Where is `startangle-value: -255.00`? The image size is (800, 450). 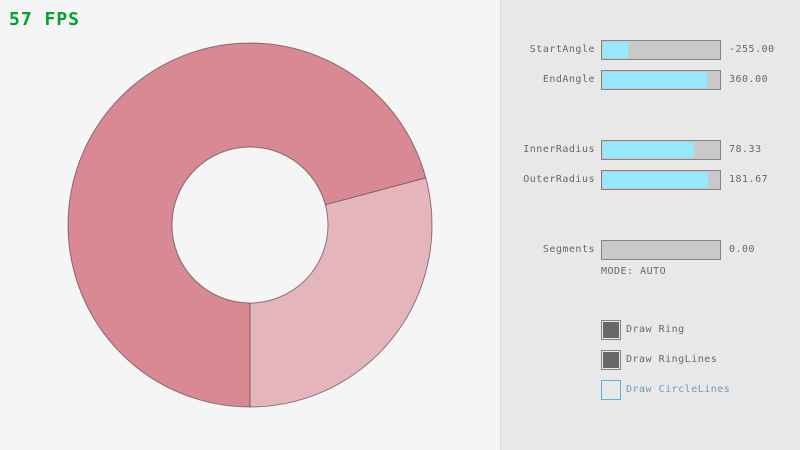
startangle-value: -255.00 is located at coordinates (752, 49).